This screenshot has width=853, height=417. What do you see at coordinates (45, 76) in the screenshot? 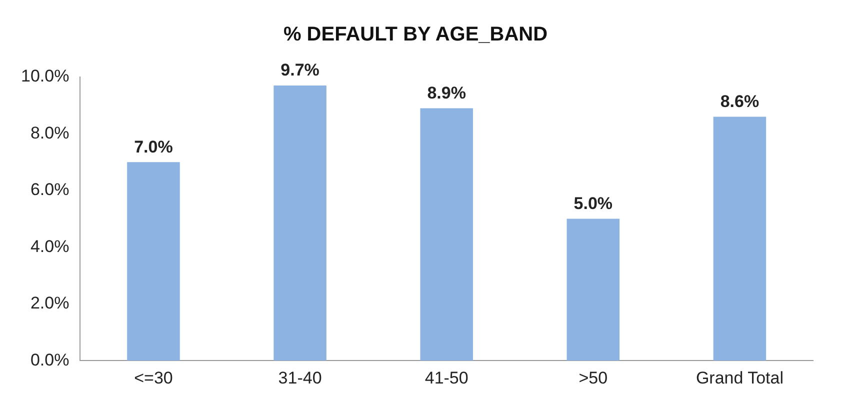
I see `y-tick-label: 10.0%` at bounding box center [45, 76].